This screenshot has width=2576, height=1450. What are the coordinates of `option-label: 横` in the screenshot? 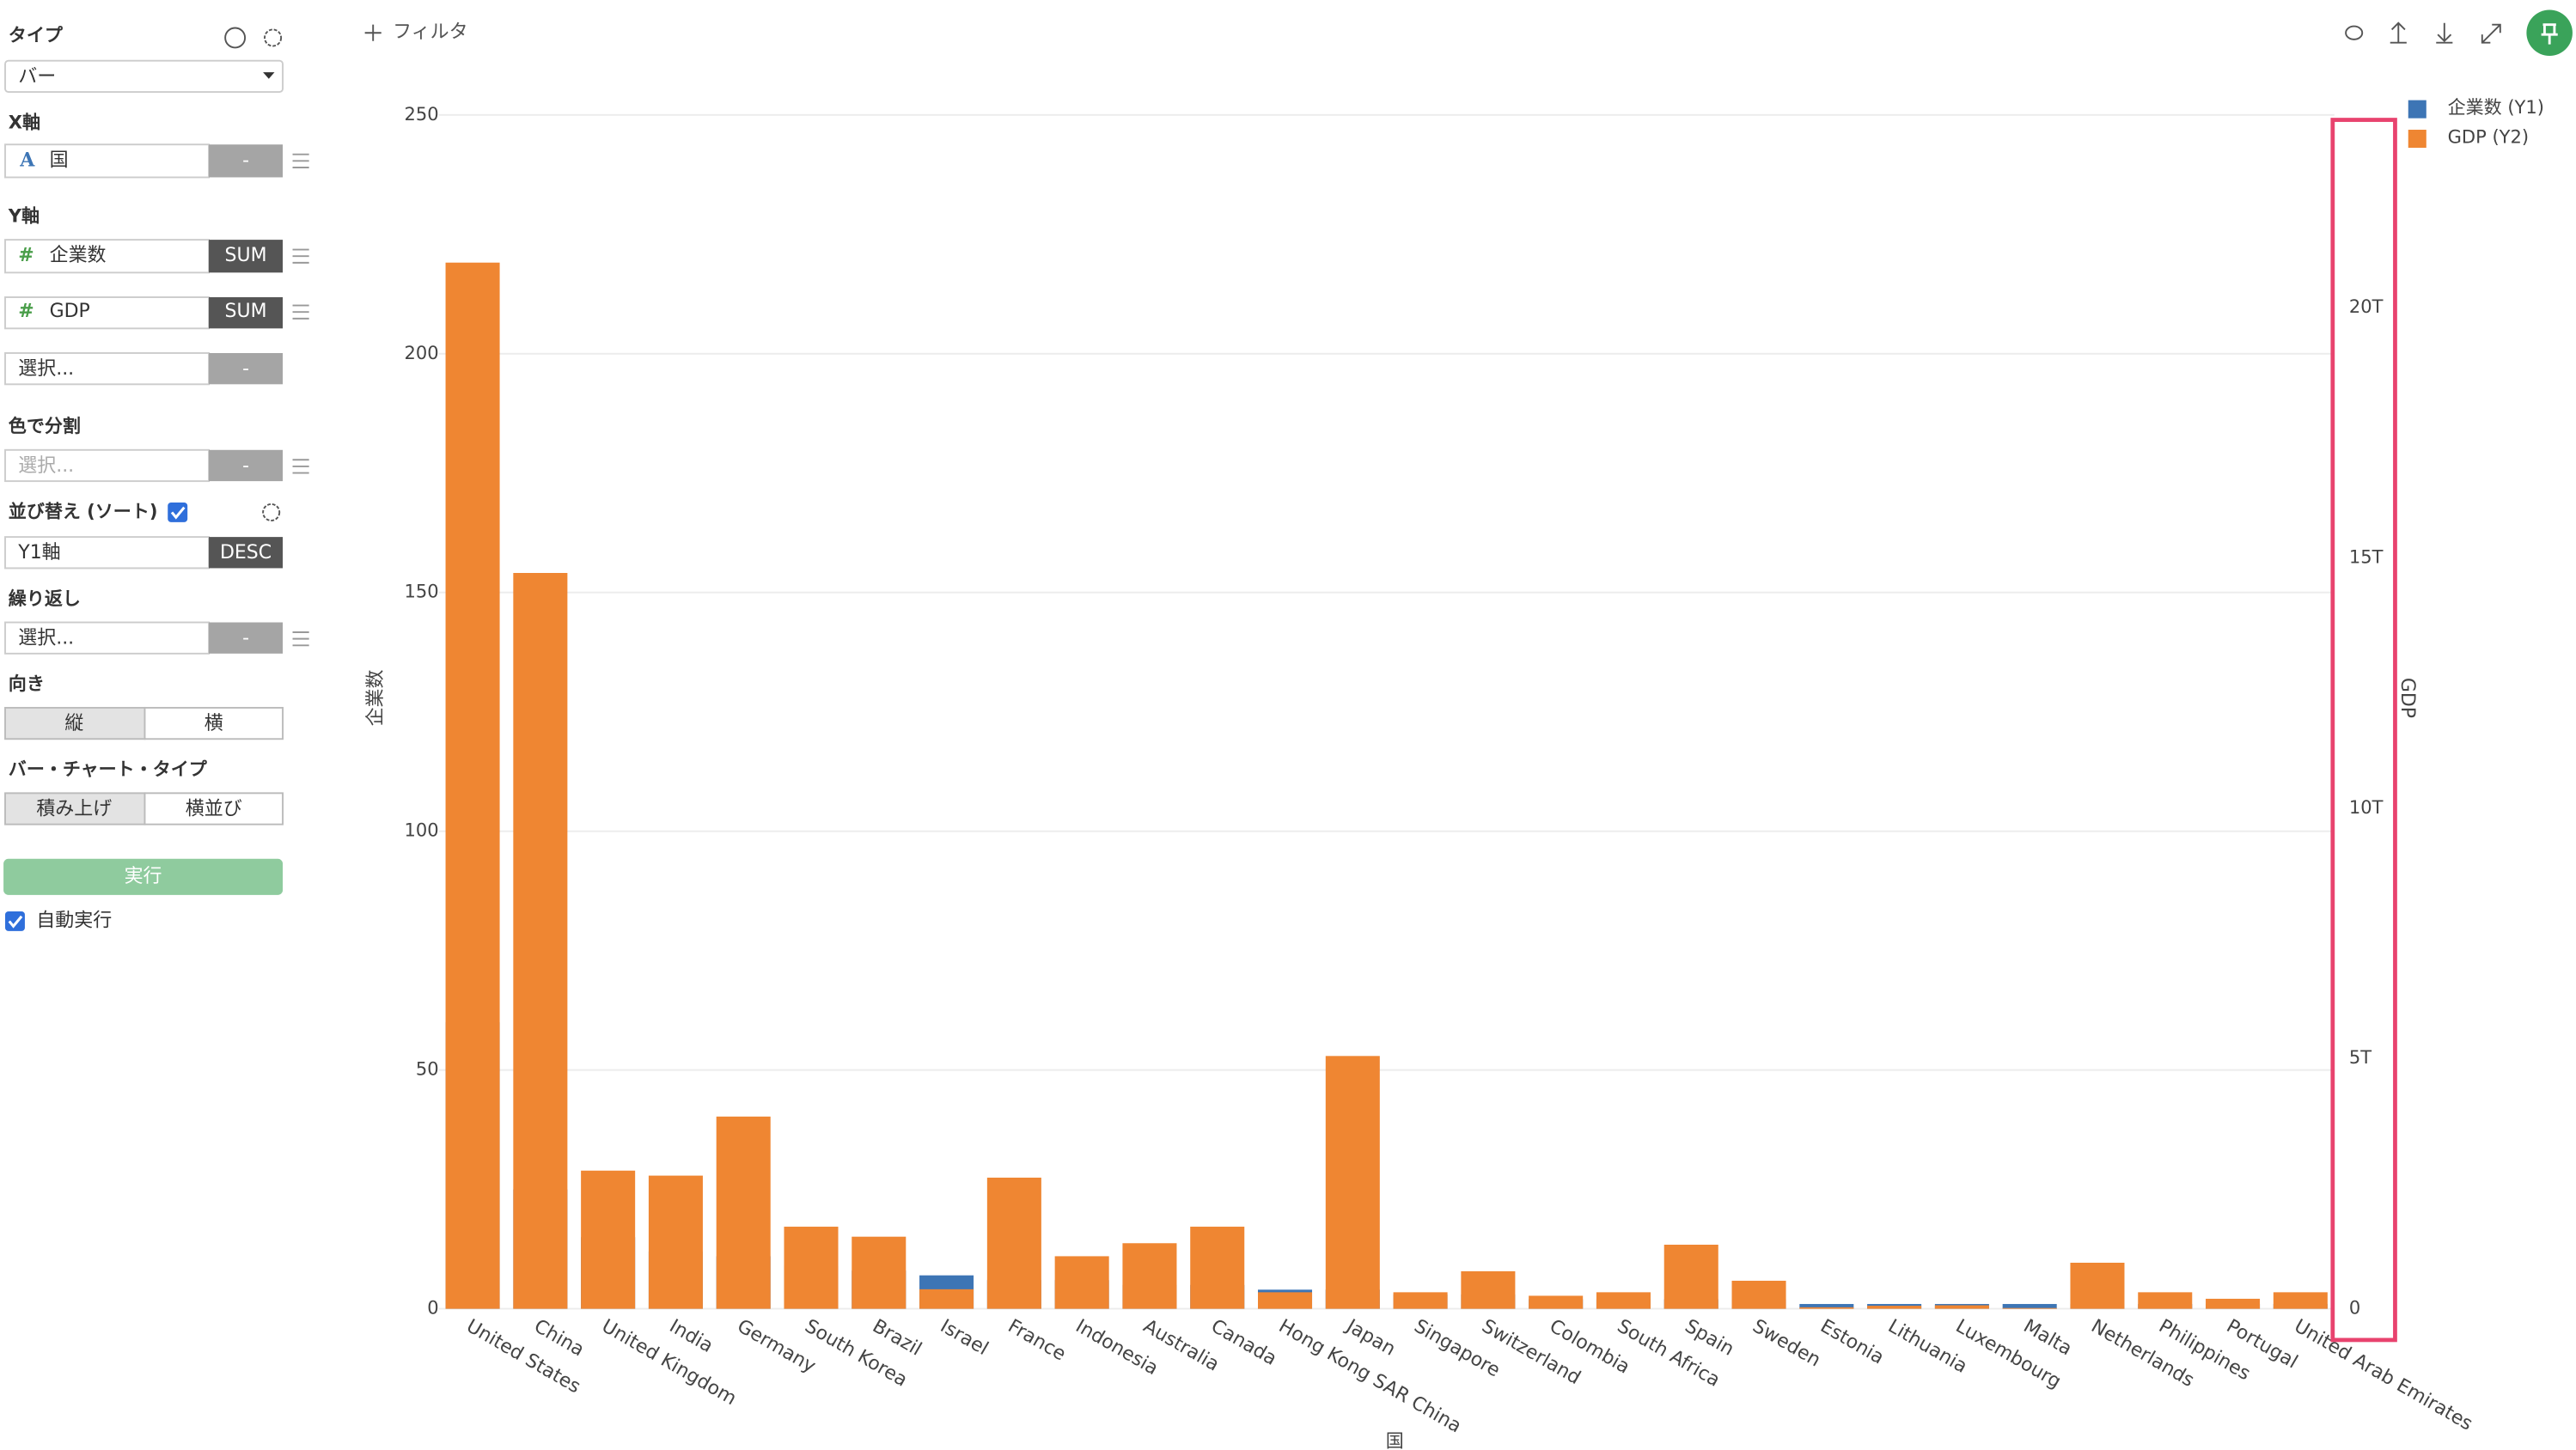 It's located at (213, 723).